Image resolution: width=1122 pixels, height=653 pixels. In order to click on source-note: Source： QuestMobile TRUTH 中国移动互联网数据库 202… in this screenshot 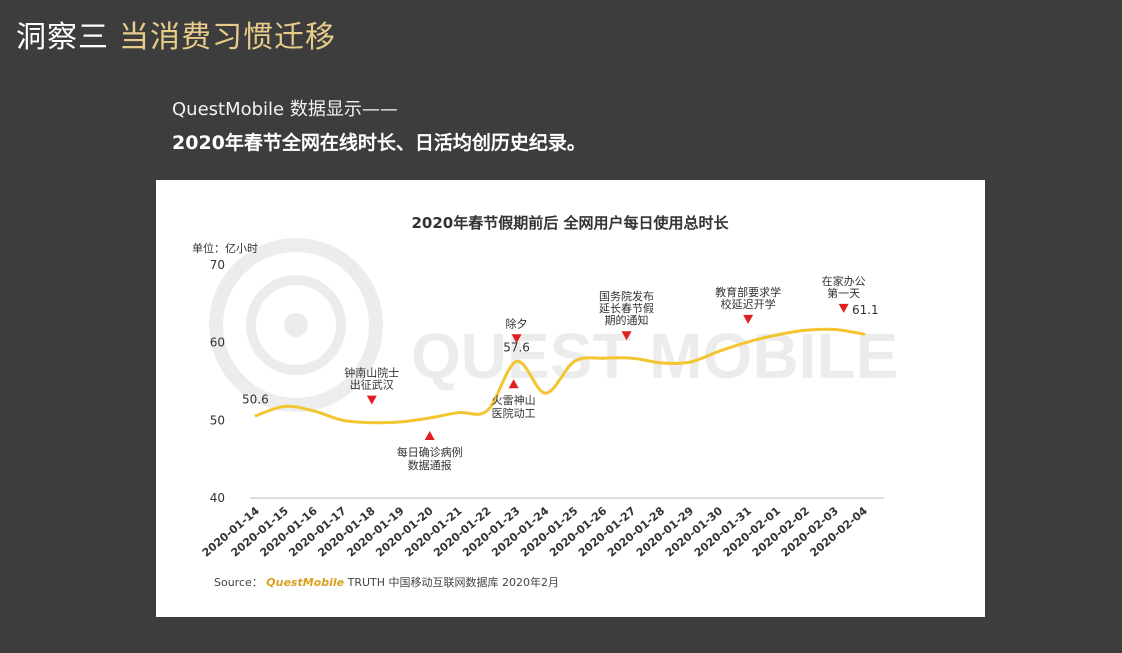, I will do `click(386, 582)`.